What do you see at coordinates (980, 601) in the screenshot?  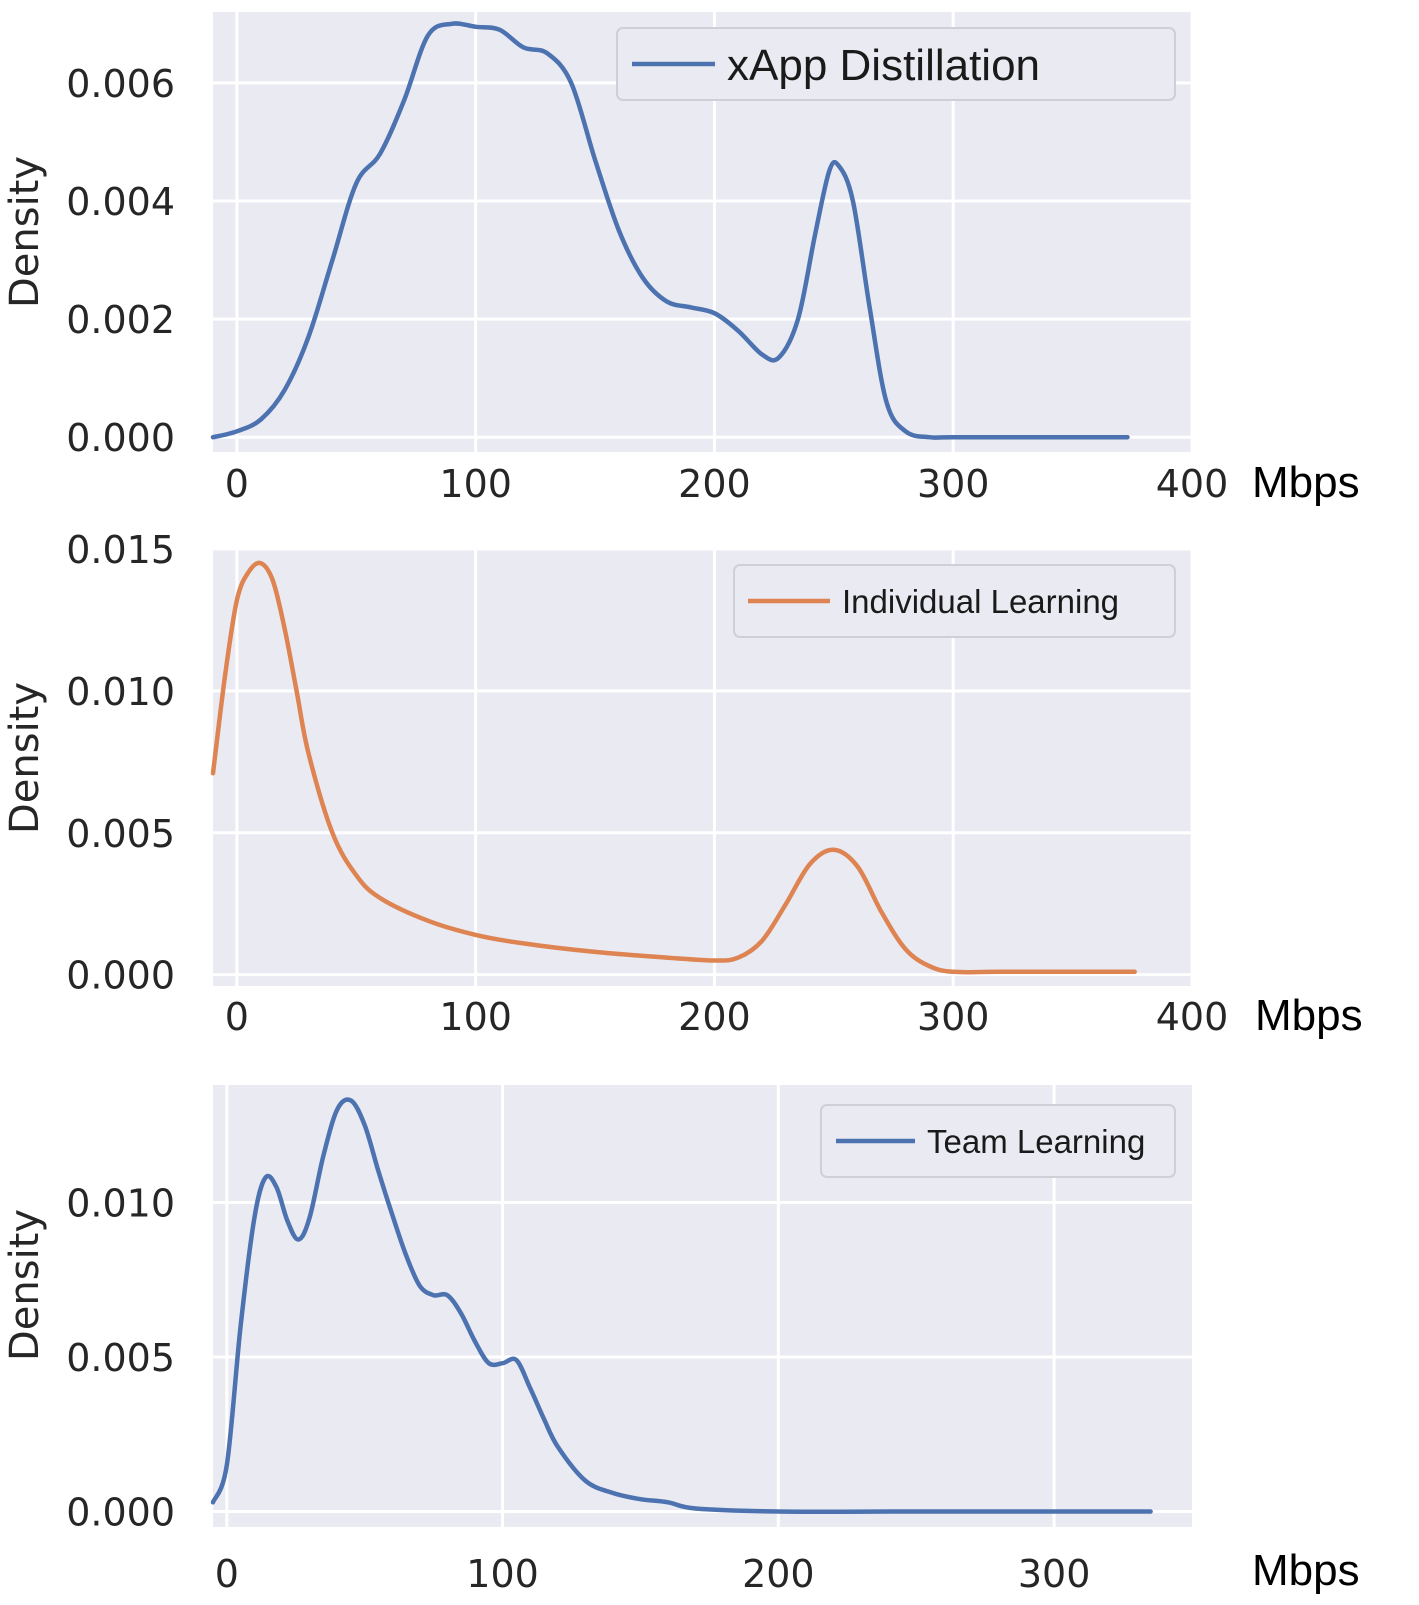 I see `legend-label: Individual Learning` at bounding box center [980, 601].